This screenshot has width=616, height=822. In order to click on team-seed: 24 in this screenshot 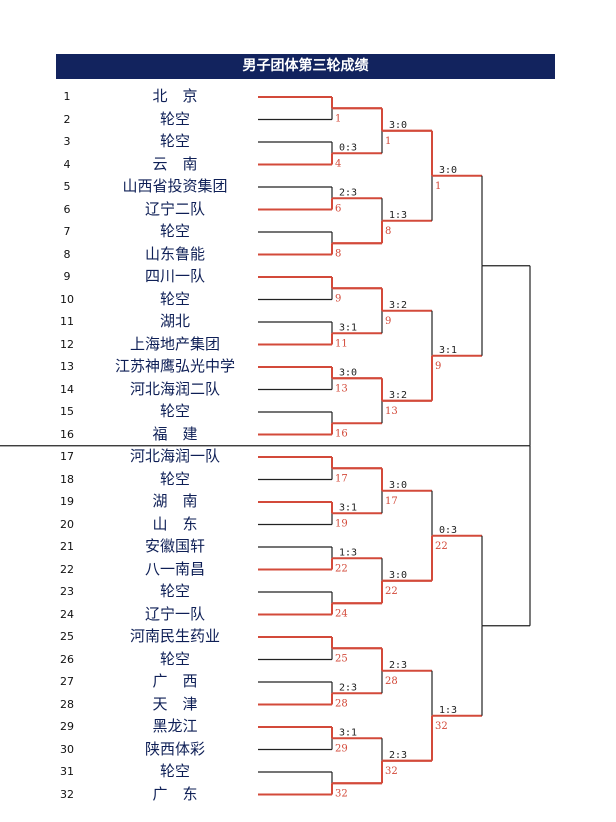, I will do `click(67, 614)`.